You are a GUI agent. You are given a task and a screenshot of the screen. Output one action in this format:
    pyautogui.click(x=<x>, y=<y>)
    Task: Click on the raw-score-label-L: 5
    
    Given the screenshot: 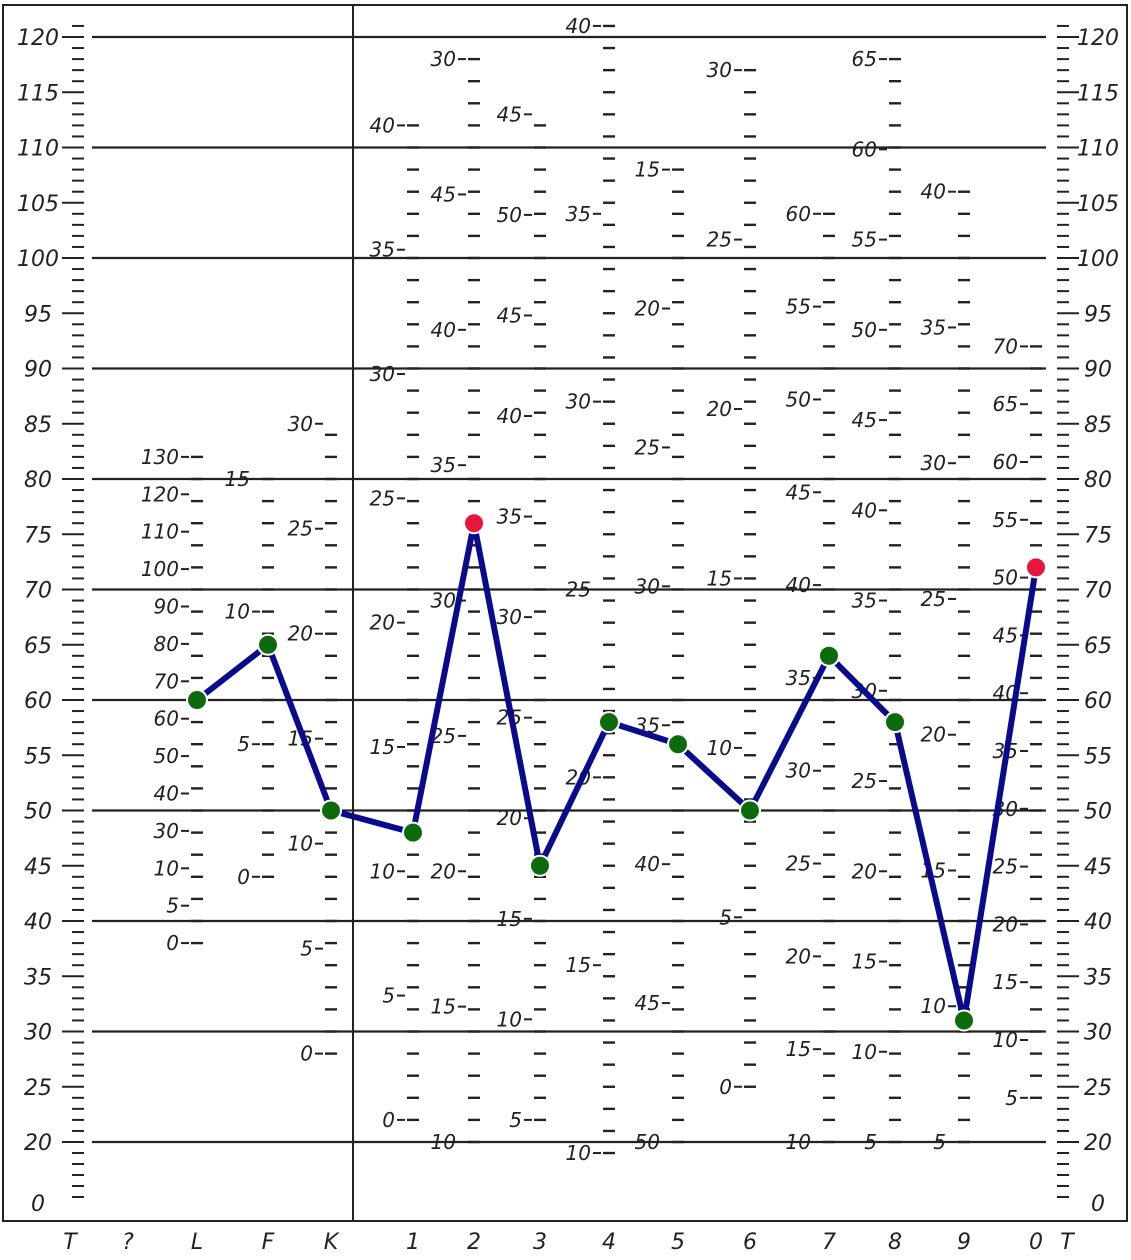 What is the action you would take?
    pyautogui.click(x=172, y=906)
    